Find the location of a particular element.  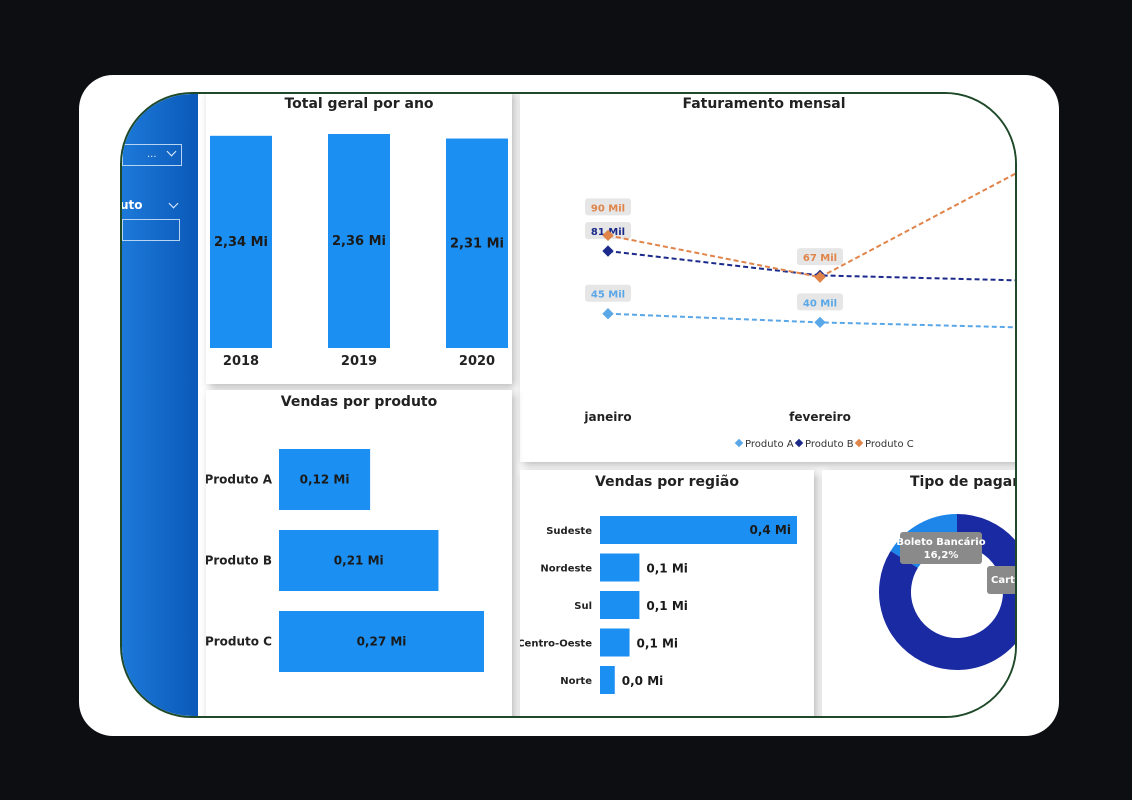

region-axis-label: Nordeste is located at coordinates (566, 569).